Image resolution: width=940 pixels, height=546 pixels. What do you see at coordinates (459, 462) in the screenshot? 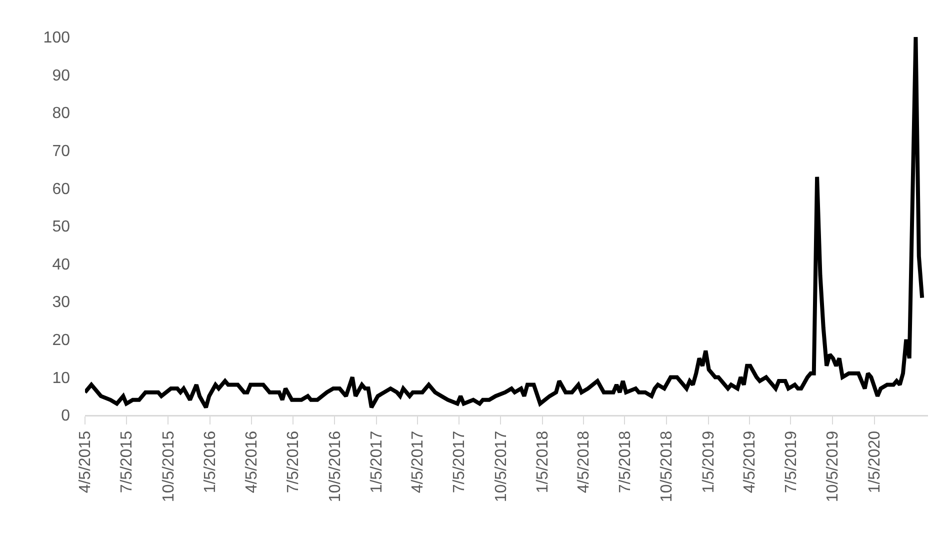
I see `x-tick-label: 7/5/2017` at bounding box center [459, 462].